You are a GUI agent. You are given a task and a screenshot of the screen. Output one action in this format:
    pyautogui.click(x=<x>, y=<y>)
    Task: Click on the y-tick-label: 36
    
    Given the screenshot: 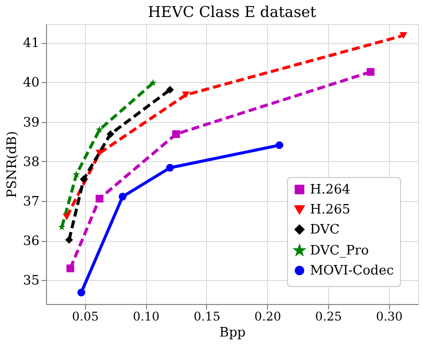 What is the action you would take?
    pyautogui.click(x=31, y=242)
    